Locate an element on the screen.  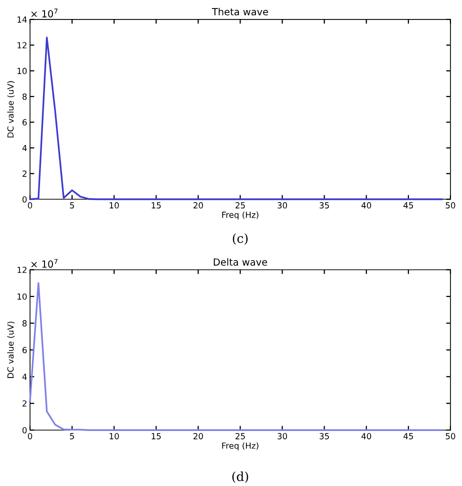
chart-title: Theta wave is located at coordinates (240, 12).